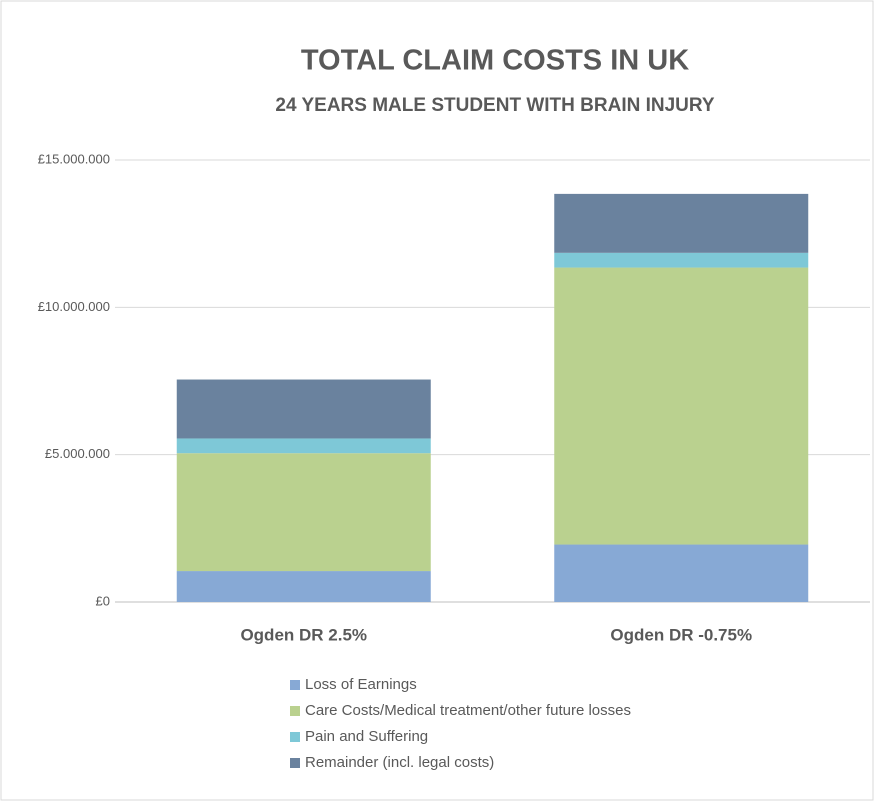 The height and width of the screenshot is (801, 874). I want to click on legend-label: Remainder (incl. legal costs), so click(399, 762).